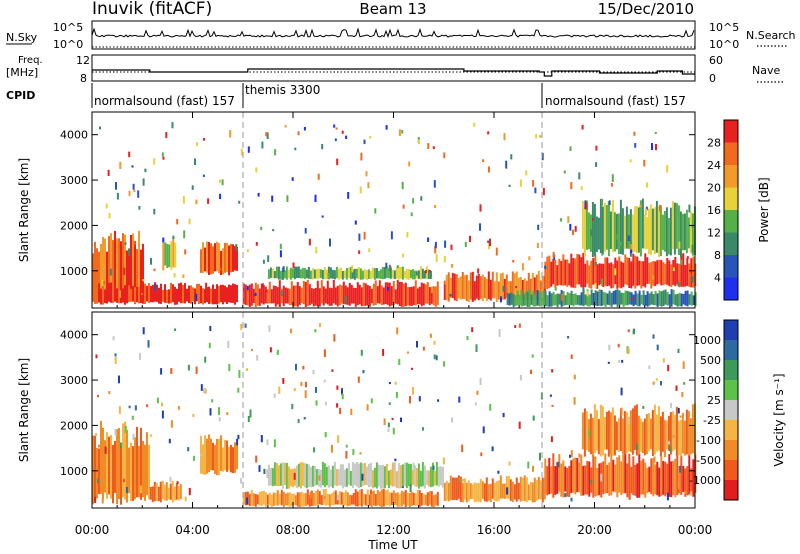  I want to click on nsearch-tick-top: 10^5, so click(724, 27).